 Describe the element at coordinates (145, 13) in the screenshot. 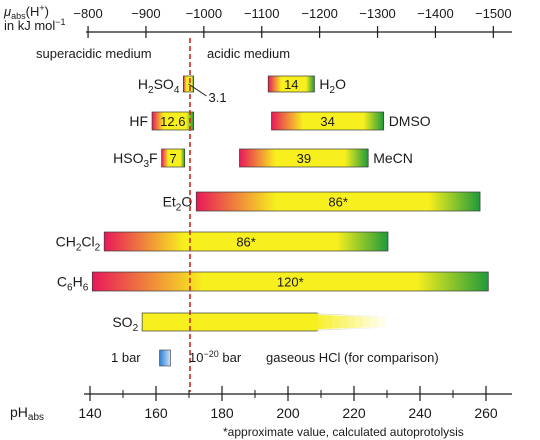

I see `top-tick-label: −900` at that location.